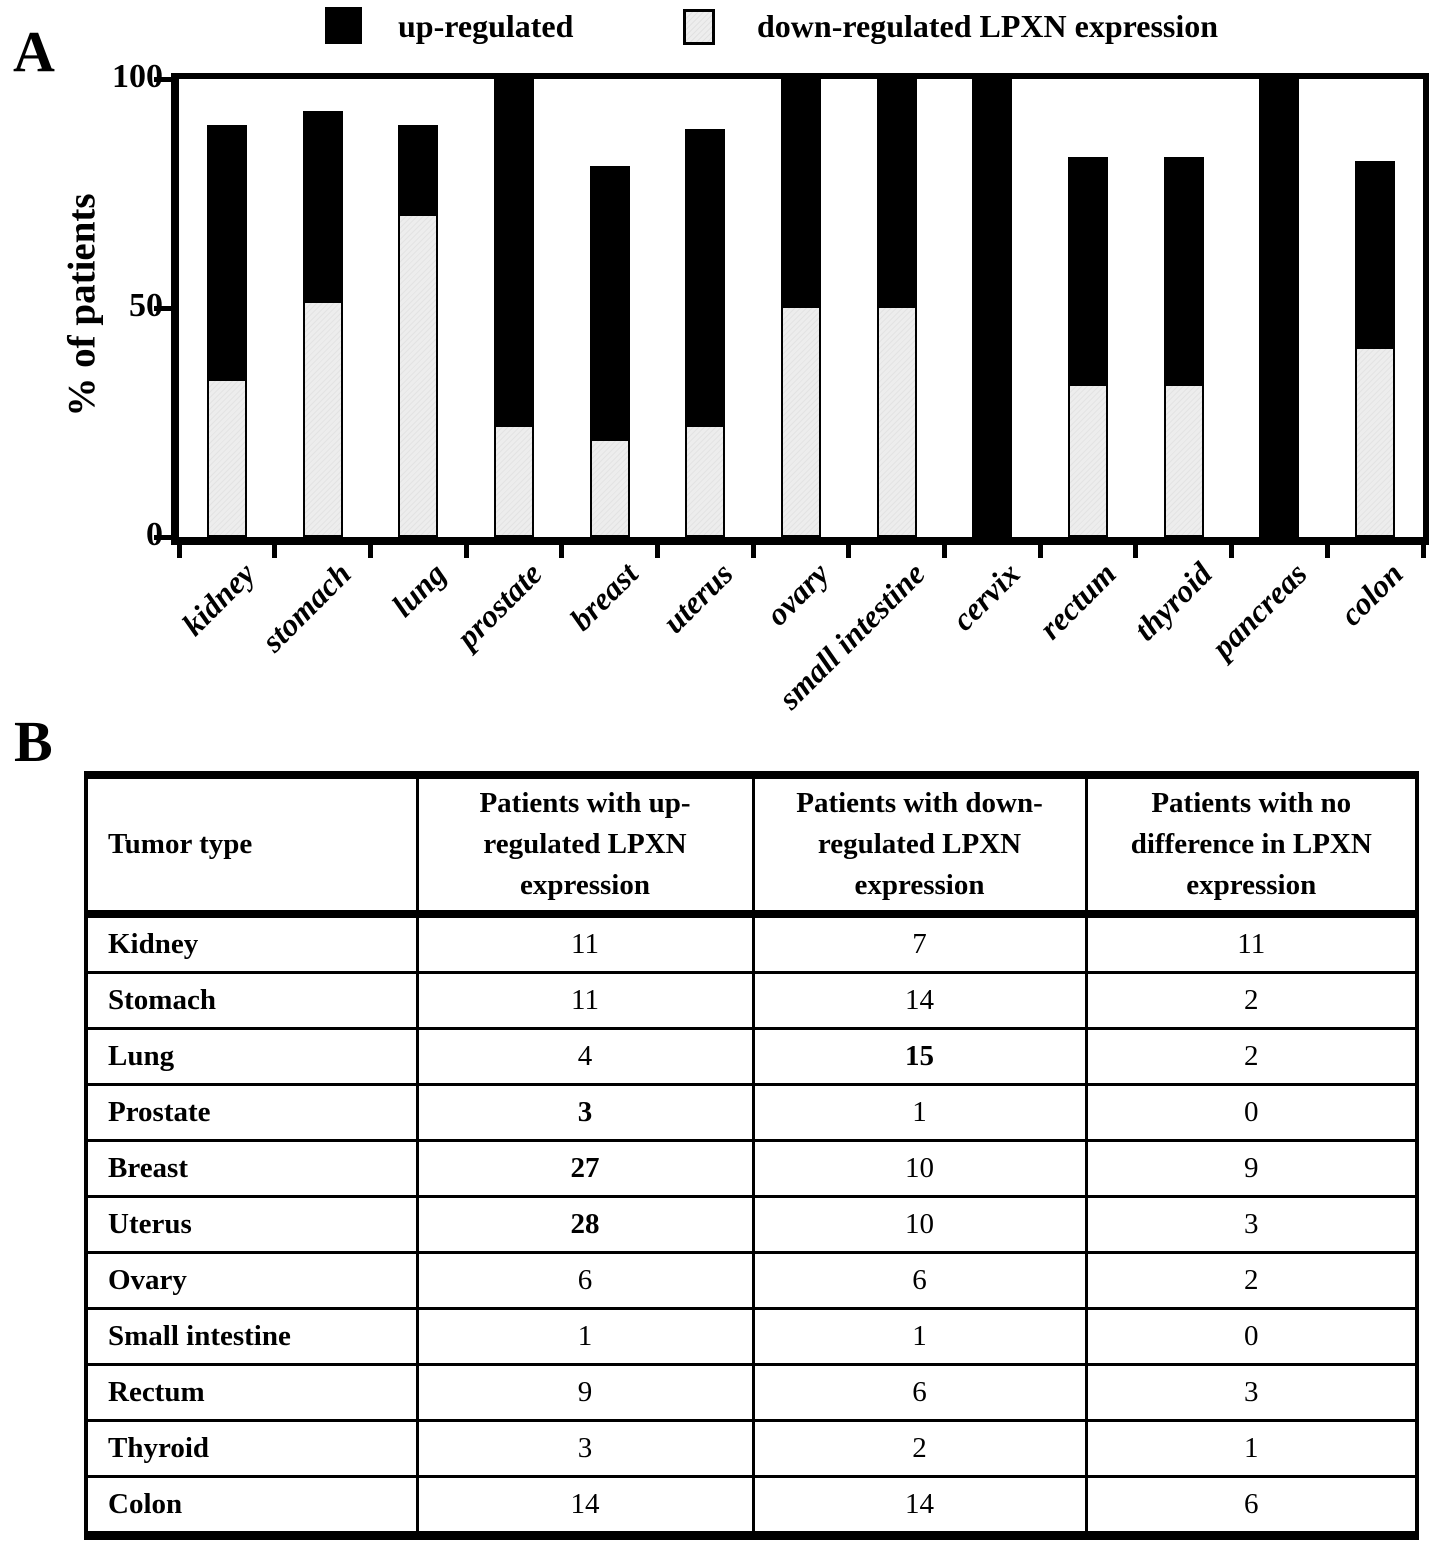 The height and width of the screenshot is (1551, 1441). Describe the element at coordinates (251, 1056) in the screenshot. I see `cell-tumor-type: Lung` at that location.